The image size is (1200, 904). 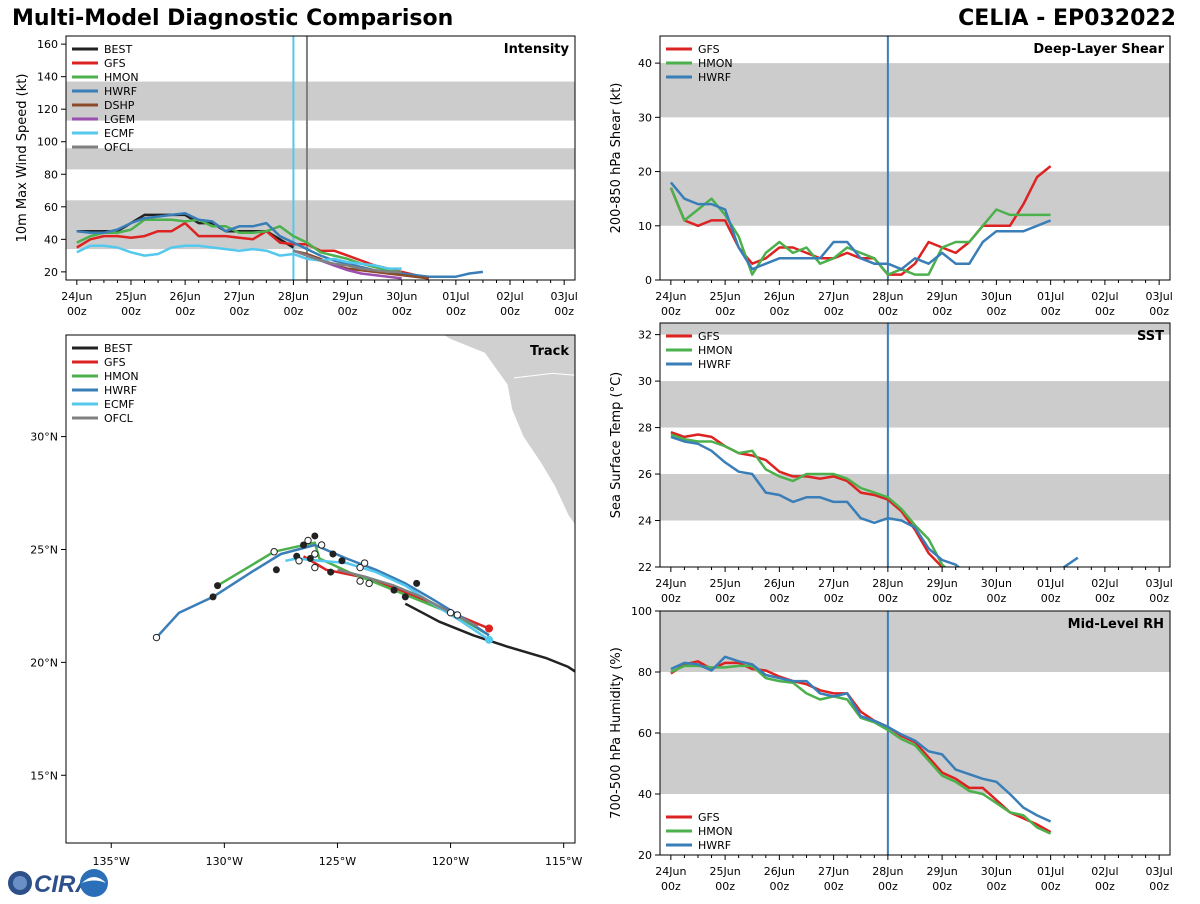 What do you see at coordinates (47, 109) in the screenshot?
I see `y-tick-label: 120` at bounding box center [47, 109].